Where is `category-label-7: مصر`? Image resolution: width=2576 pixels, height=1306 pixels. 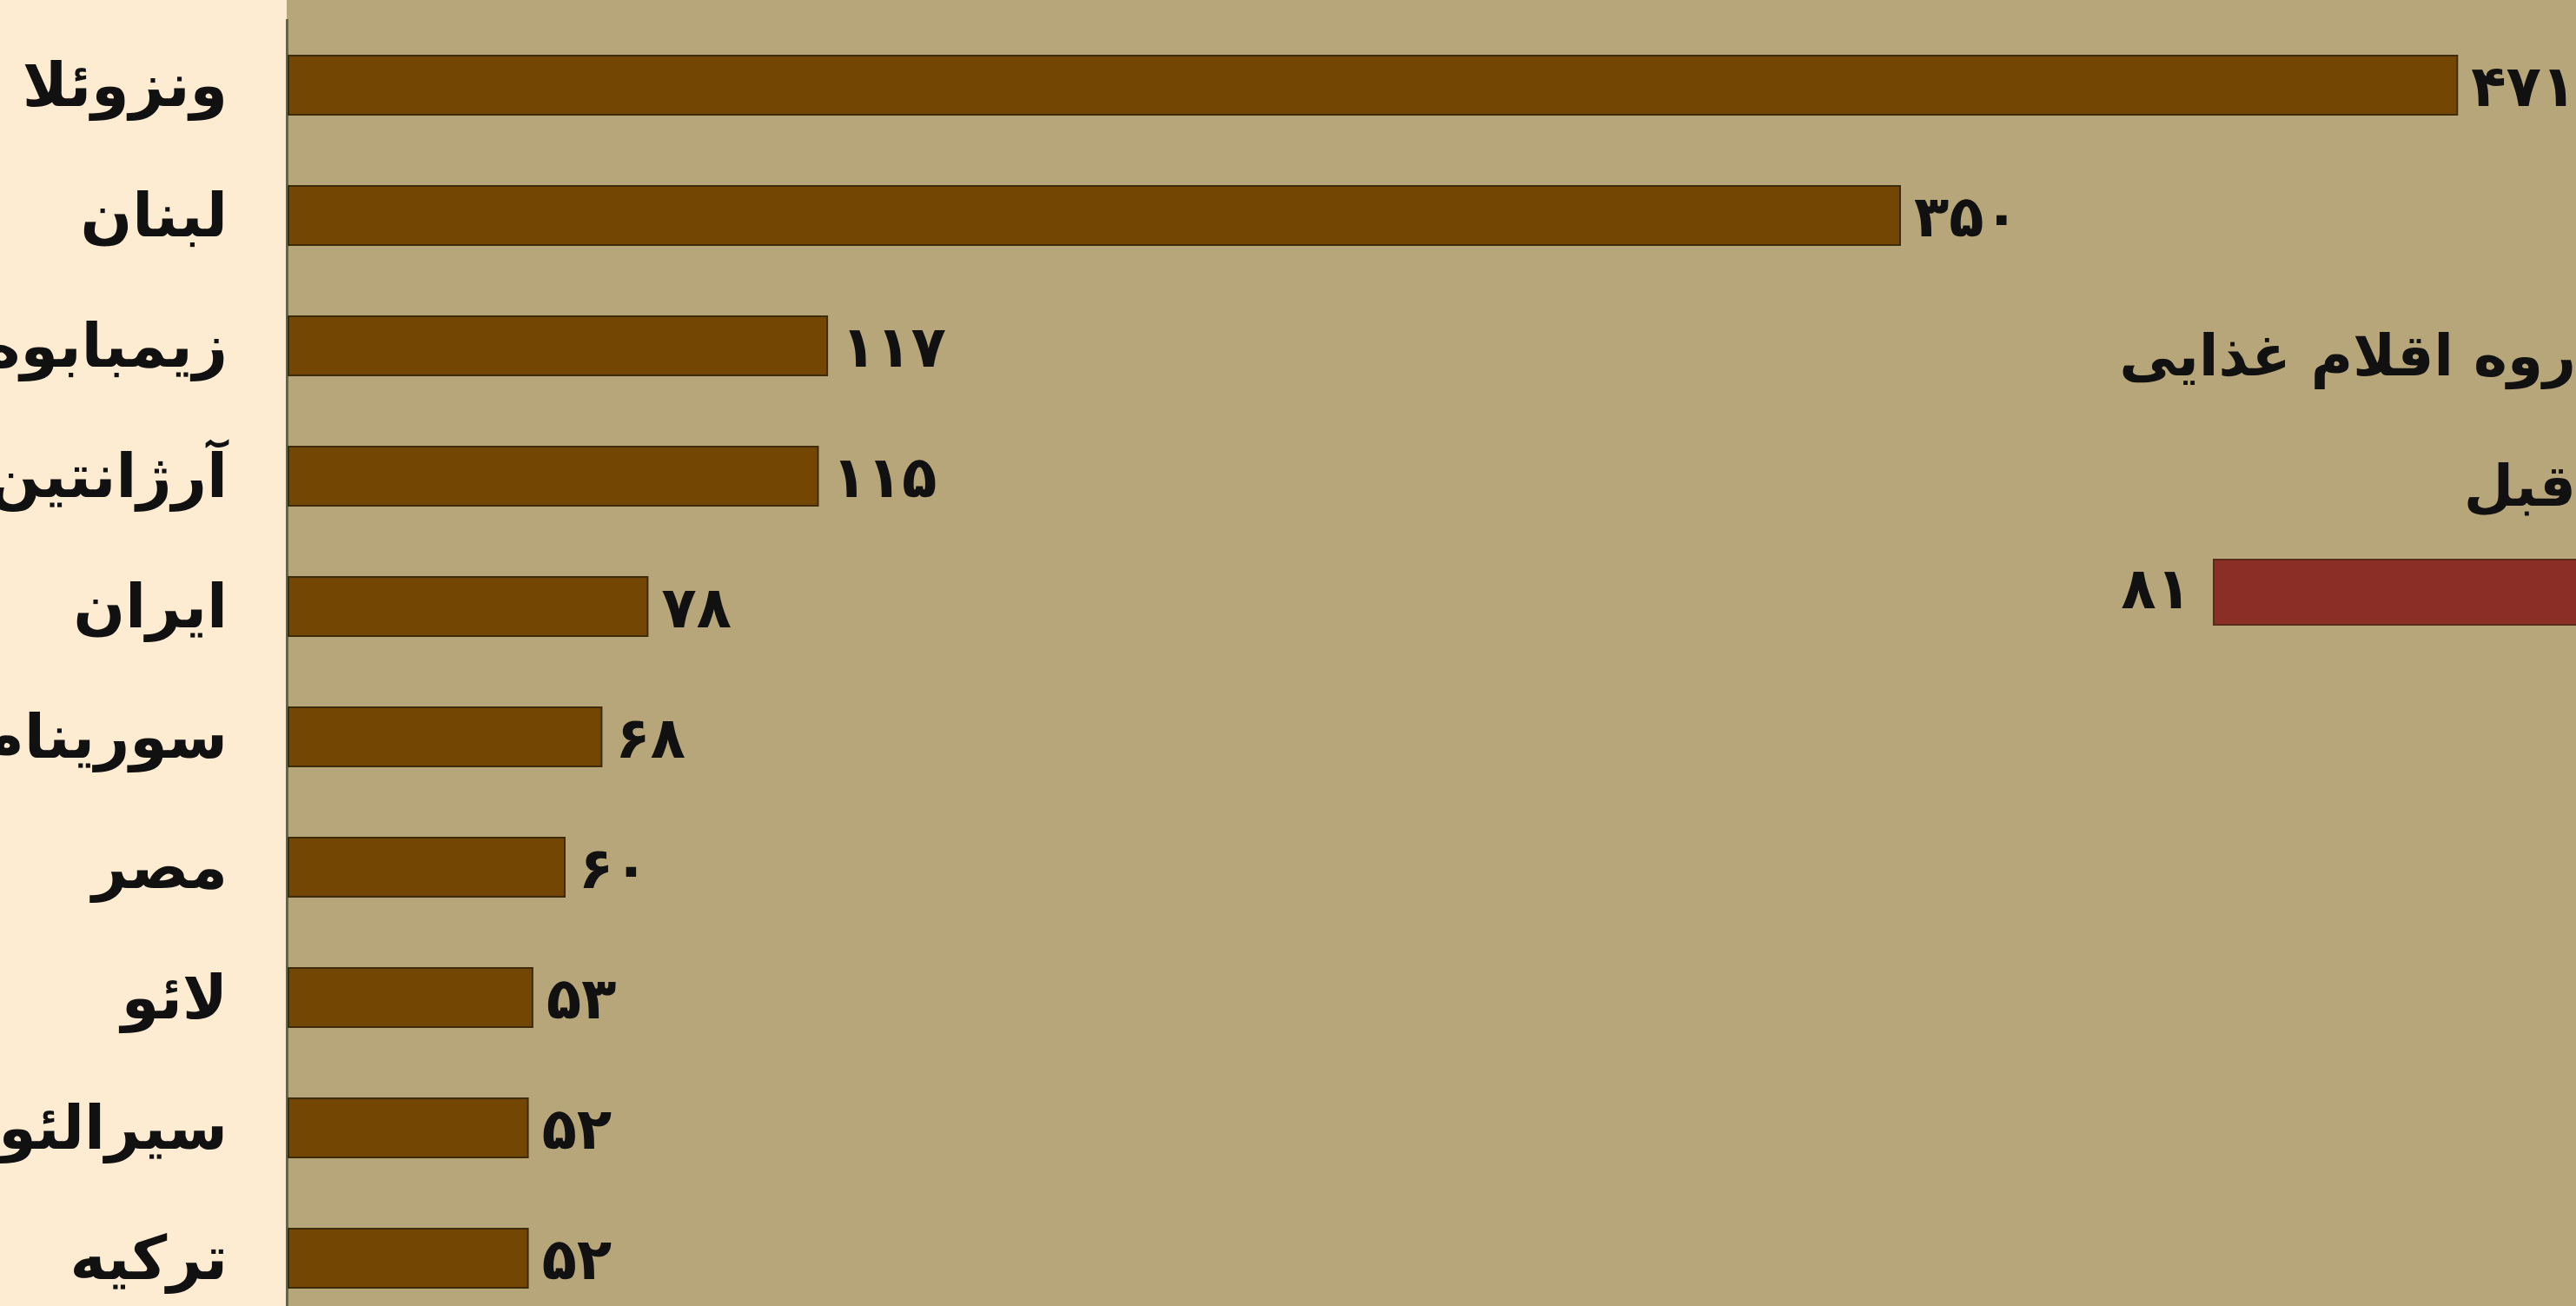 category-label-7: مصر is located at coordinates (158, 867).